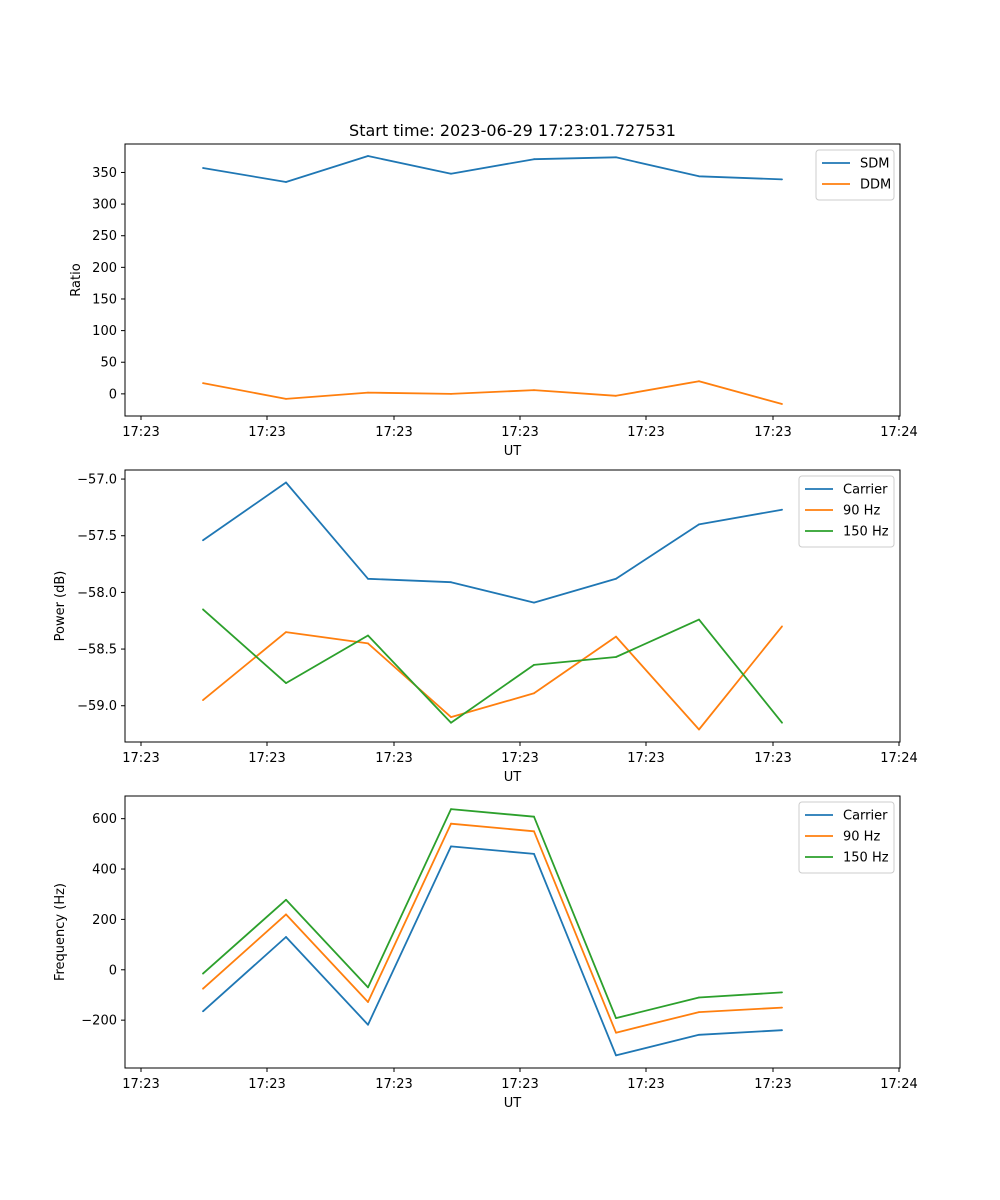  I want to click on y-tick-label: 350, so click(104, 173).